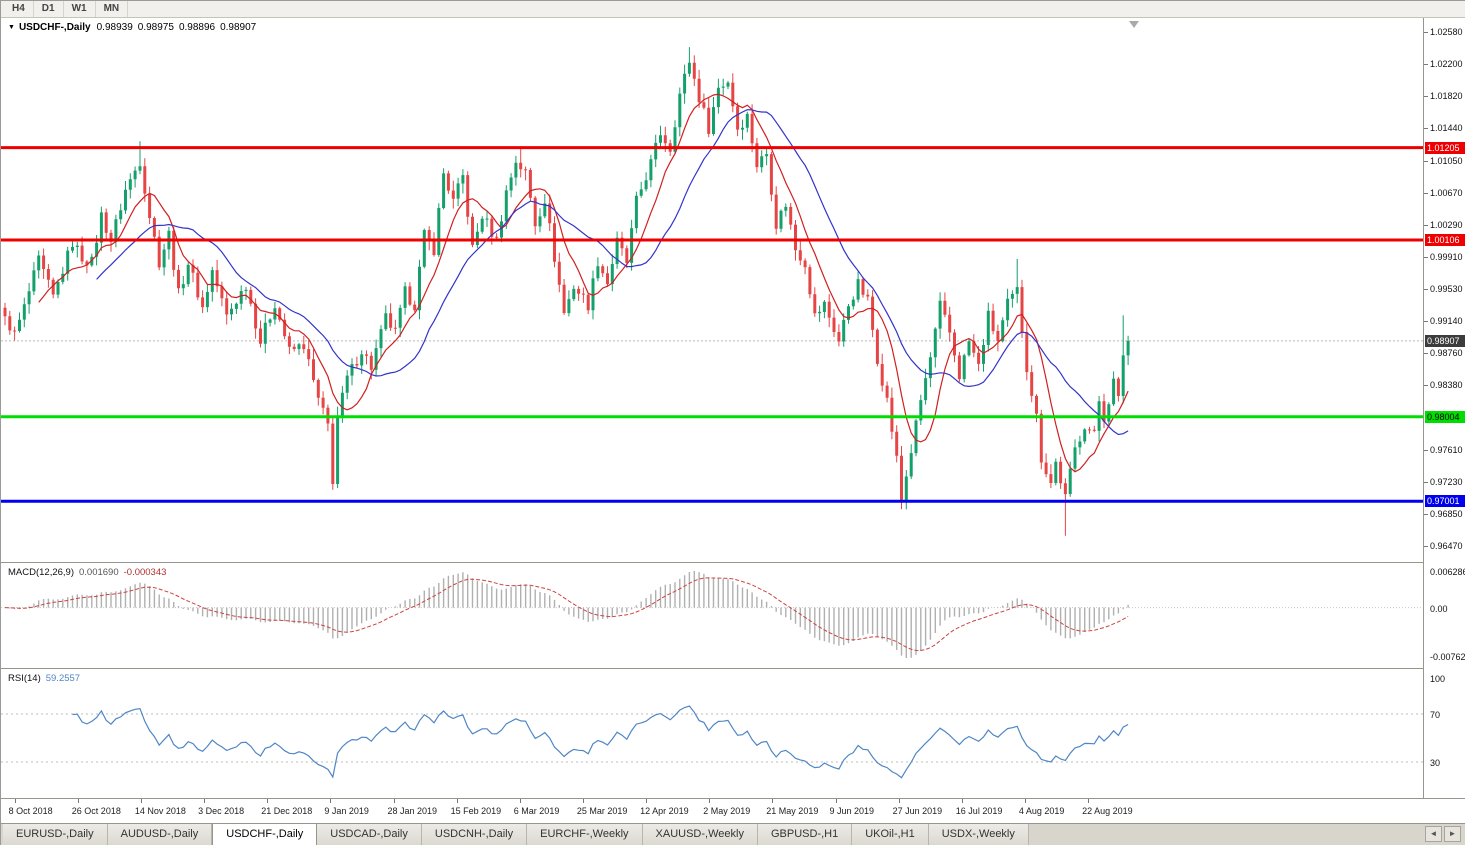 Image resolution: width=1465 pixels, height=845 pixels. I want to click on tab-scroll-arrows: ◄ ►, so click(1443, 834).